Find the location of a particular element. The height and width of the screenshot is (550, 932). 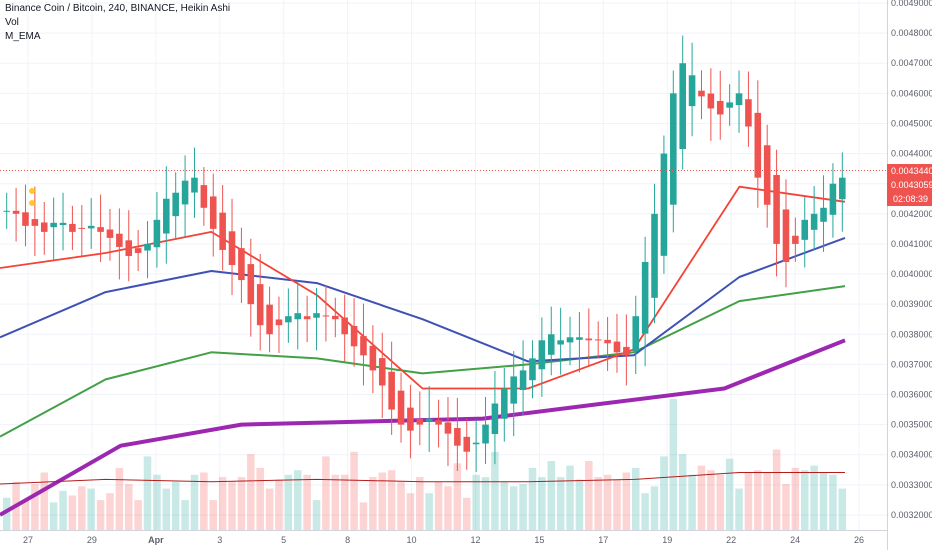

y-tick-label: 0.0035000 is located at coordinates (911, 425).